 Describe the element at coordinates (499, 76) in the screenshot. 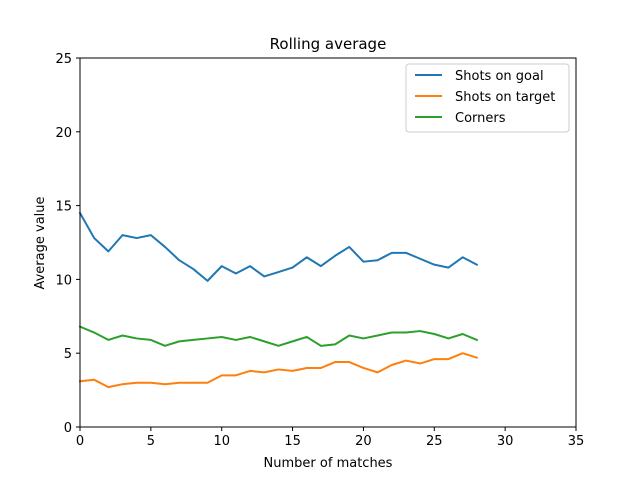

I see `legend-label-1: Shots on goal` at that location.